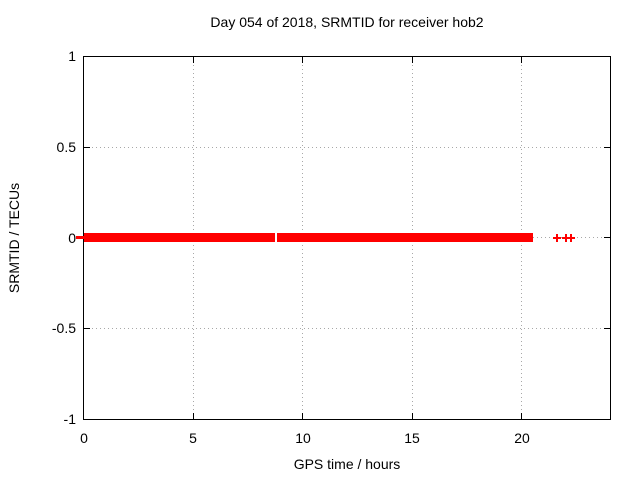  What do you see at coordinates (72, 238) in the screenshot?
I see `y-tick-label: 0` at bounding box center [72, 238].